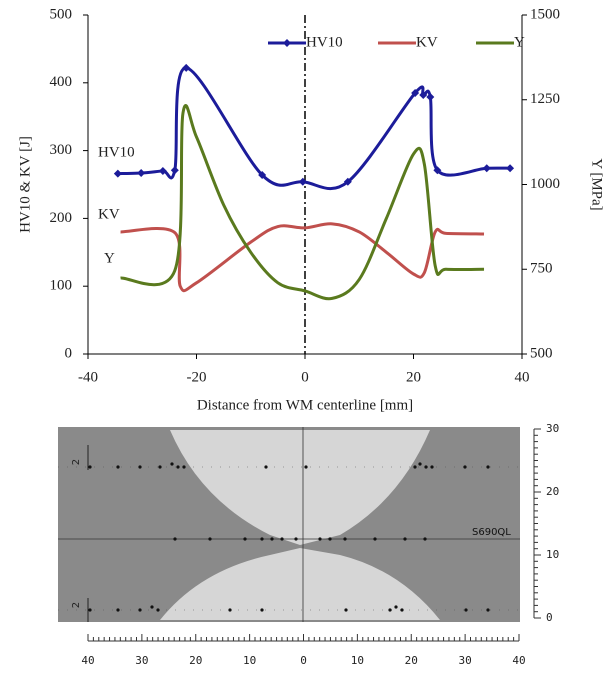 This screenshot has height=679, width=615. I want to click on y2-axis-label: Y [MPa], so click(597, 184).